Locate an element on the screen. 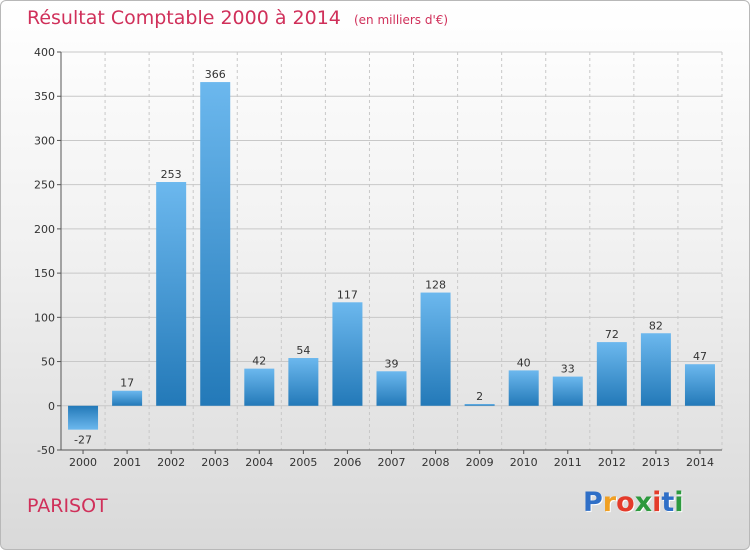 This screenshot has height=550, width=750. brand-letter: P is located at coordinates (593, 502).